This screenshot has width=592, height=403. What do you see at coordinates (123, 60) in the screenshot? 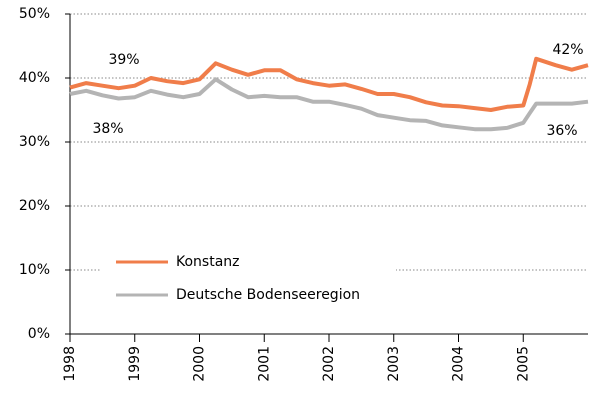
I see `annotation: 39%` at bounding box center [123, 60].